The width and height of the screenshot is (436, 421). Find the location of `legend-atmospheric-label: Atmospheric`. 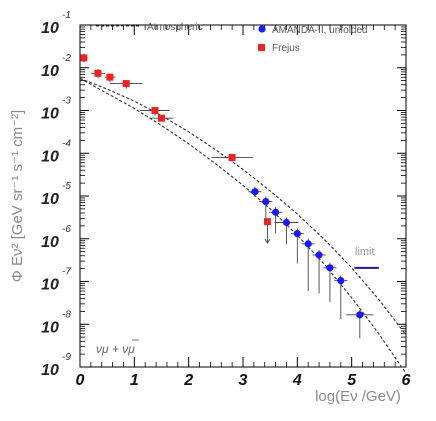

legend-atmospheric-label: Atmospheric is located at coordinates (175, 27).